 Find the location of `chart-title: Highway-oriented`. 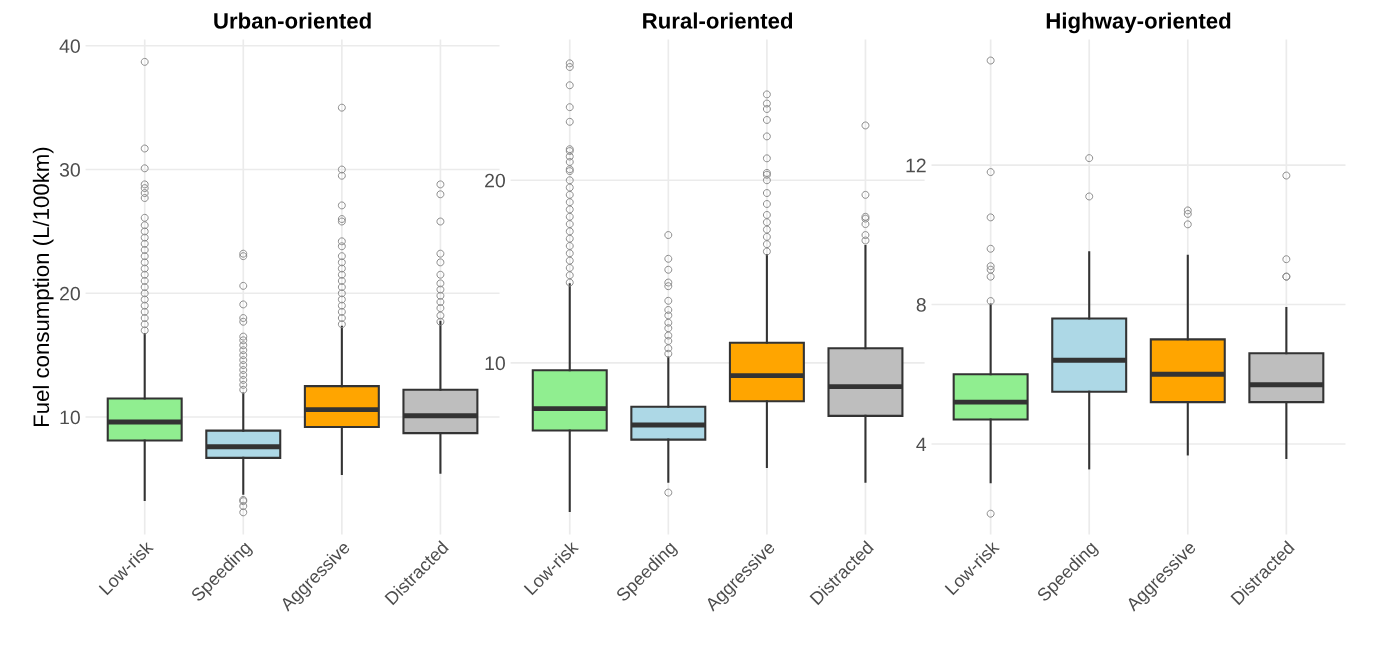

chart-title: Highway-oriented is located at coordinates (1138, 23).